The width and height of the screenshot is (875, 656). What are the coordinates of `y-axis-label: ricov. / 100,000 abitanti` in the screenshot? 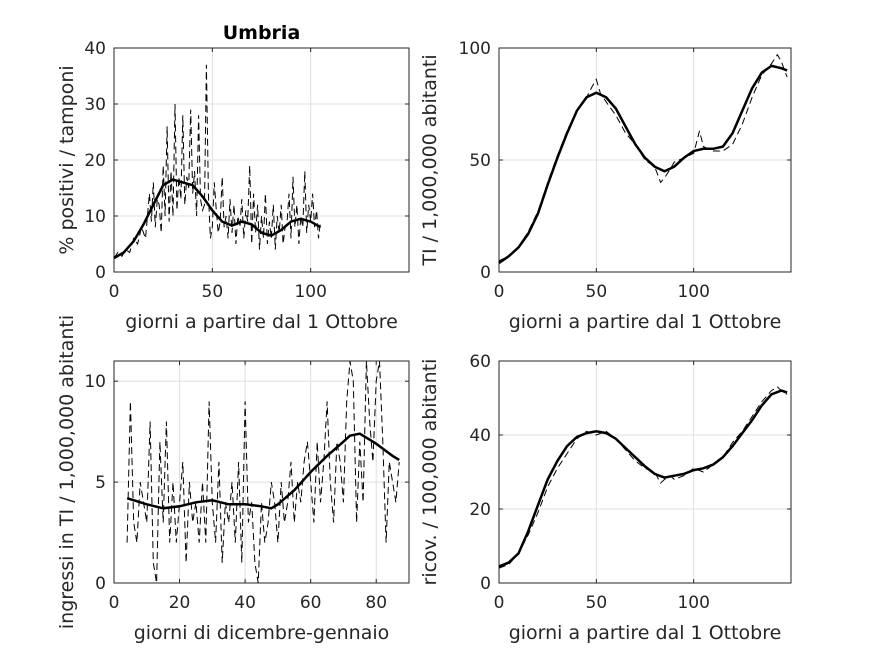 It's located at (430, 472).